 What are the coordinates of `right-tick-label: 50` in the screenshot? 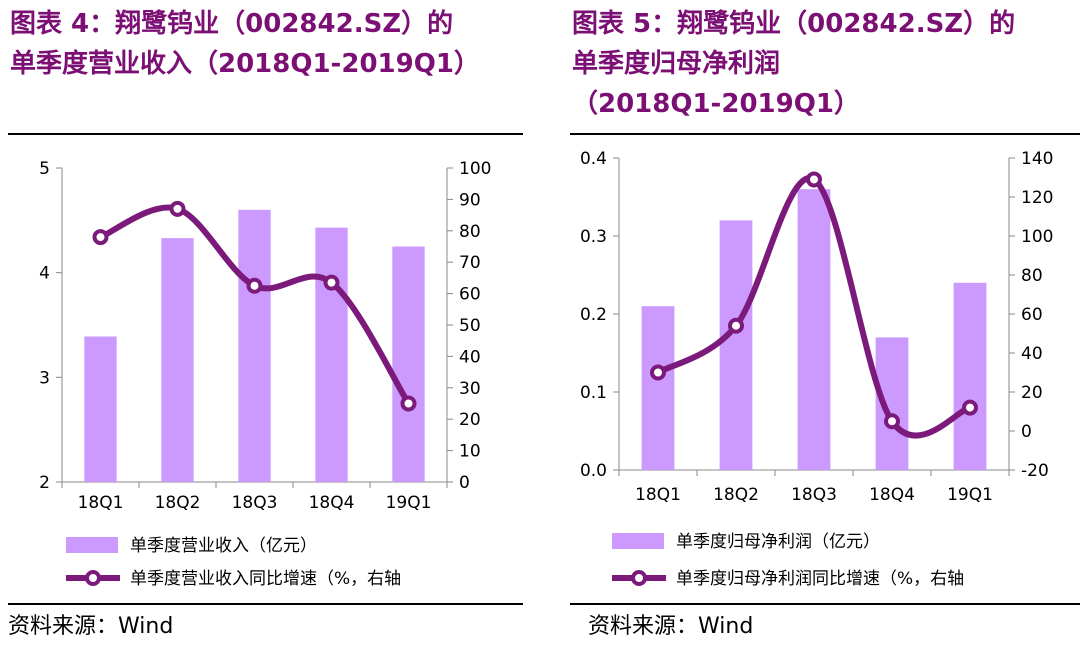 It's located at (470, 326).